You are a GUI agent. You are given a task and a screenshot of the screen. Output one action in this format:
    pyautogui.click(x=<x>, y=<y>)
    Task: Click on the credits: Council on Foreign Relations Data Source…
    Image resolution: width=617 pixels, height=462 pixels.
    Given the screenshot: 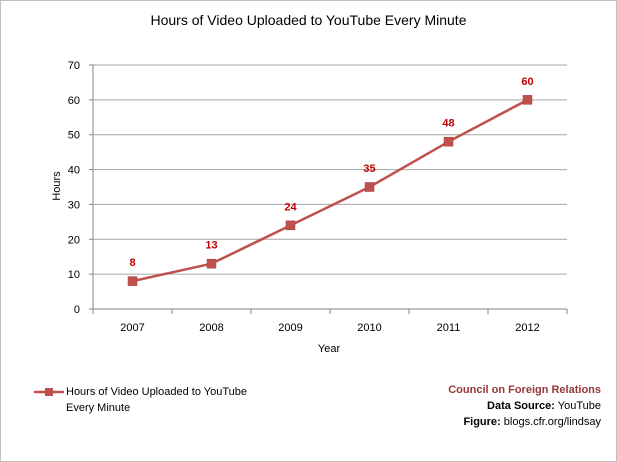 What is the action you would take?
    pyautogui.click(x=524, y=406)
    